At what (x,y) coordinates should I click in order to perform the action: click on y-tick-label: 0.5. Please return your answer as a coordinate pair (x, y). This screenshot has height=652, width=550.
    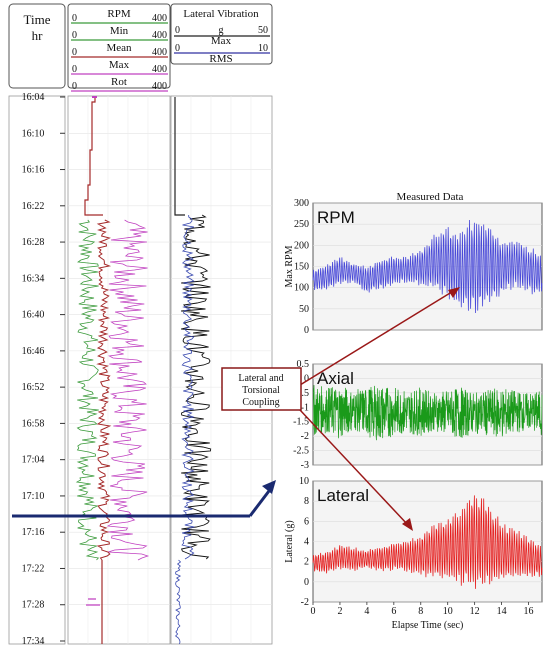
    Looking at the image, I should click on (303, 364).